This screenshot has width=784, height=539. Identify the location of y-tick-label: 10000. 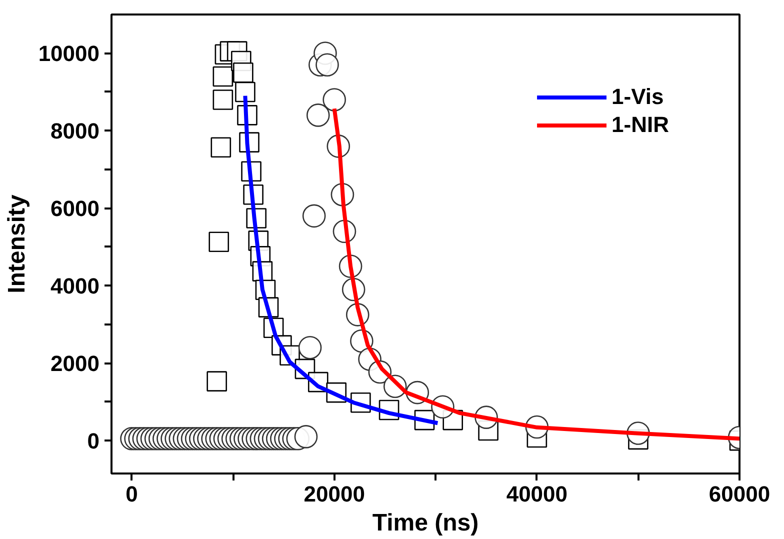
(69, 53).